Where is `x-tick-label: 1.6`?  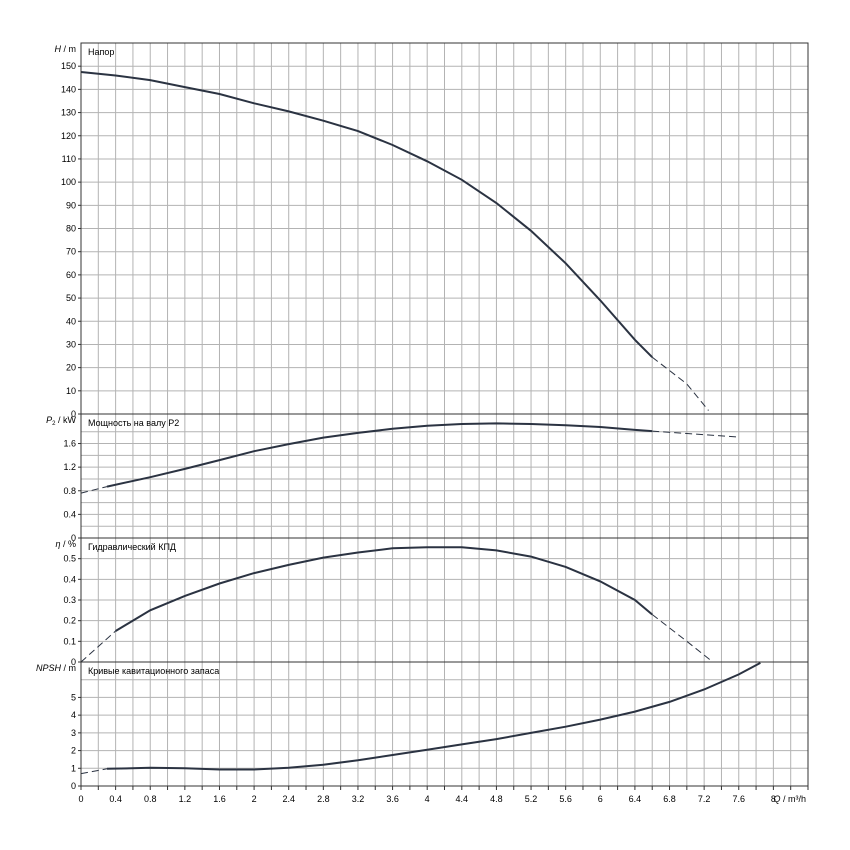 x-tick-label: 1.6 is located at coordinates (219, 799).